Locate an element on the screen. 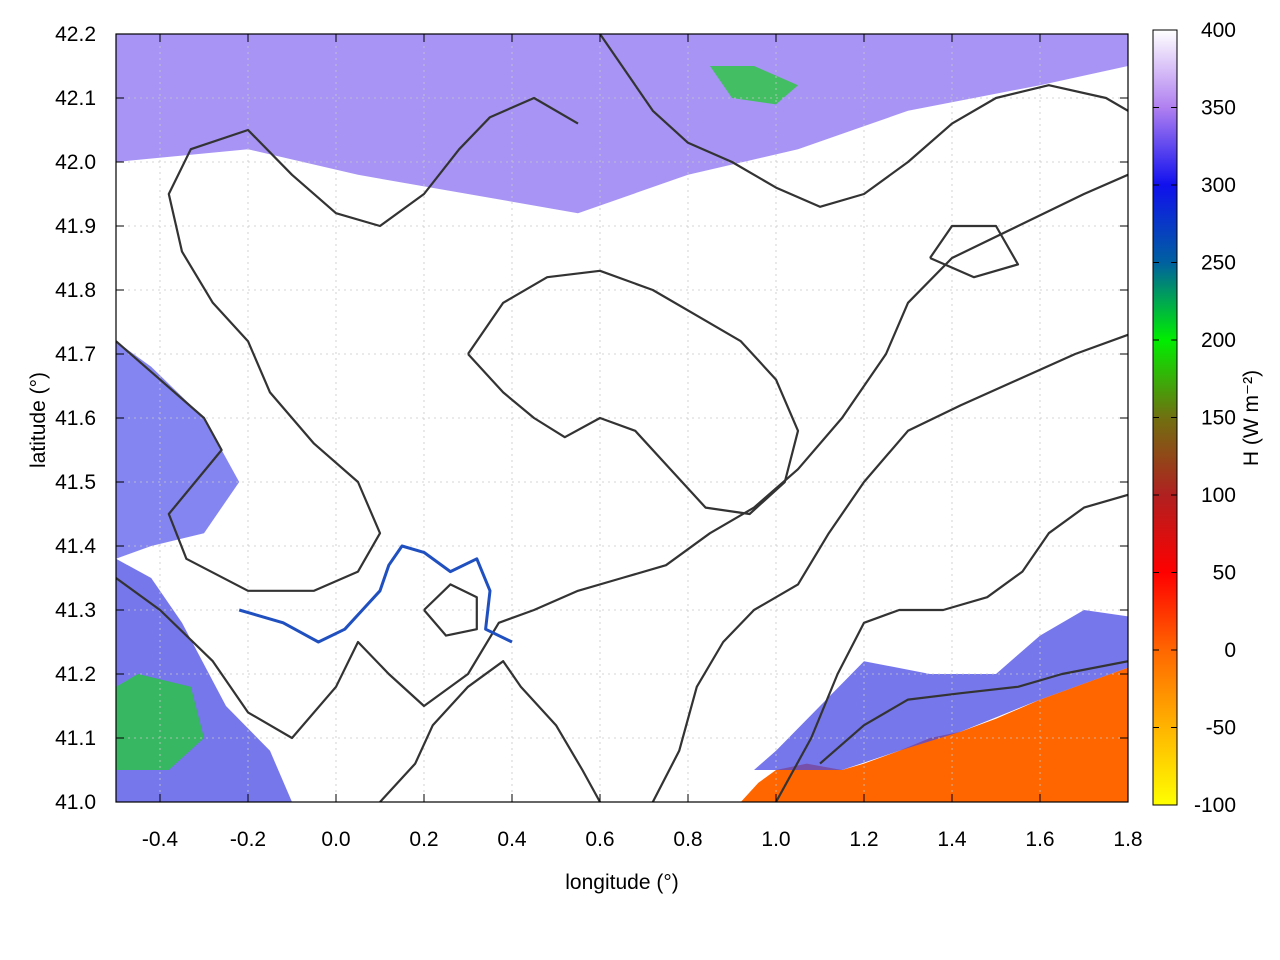 This screenshot has width=1280, height=960. y-tick-label: 41.0 is located at coordinates (75, 802).